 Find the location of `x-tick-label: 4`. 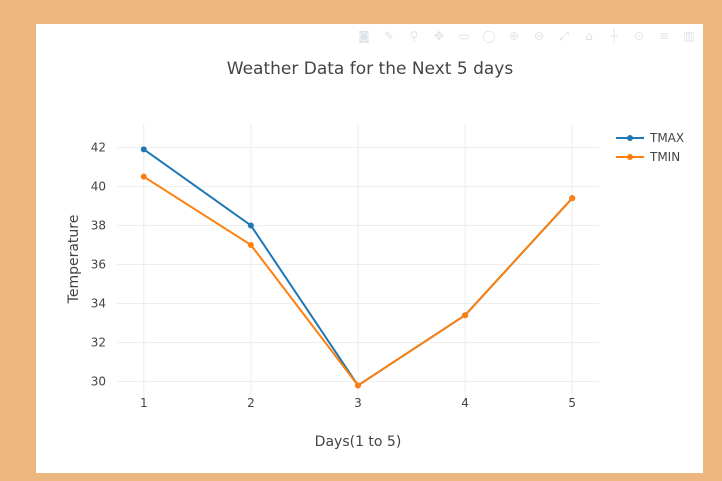

x-tick-label: 4 is located at coordinates (465, 403).